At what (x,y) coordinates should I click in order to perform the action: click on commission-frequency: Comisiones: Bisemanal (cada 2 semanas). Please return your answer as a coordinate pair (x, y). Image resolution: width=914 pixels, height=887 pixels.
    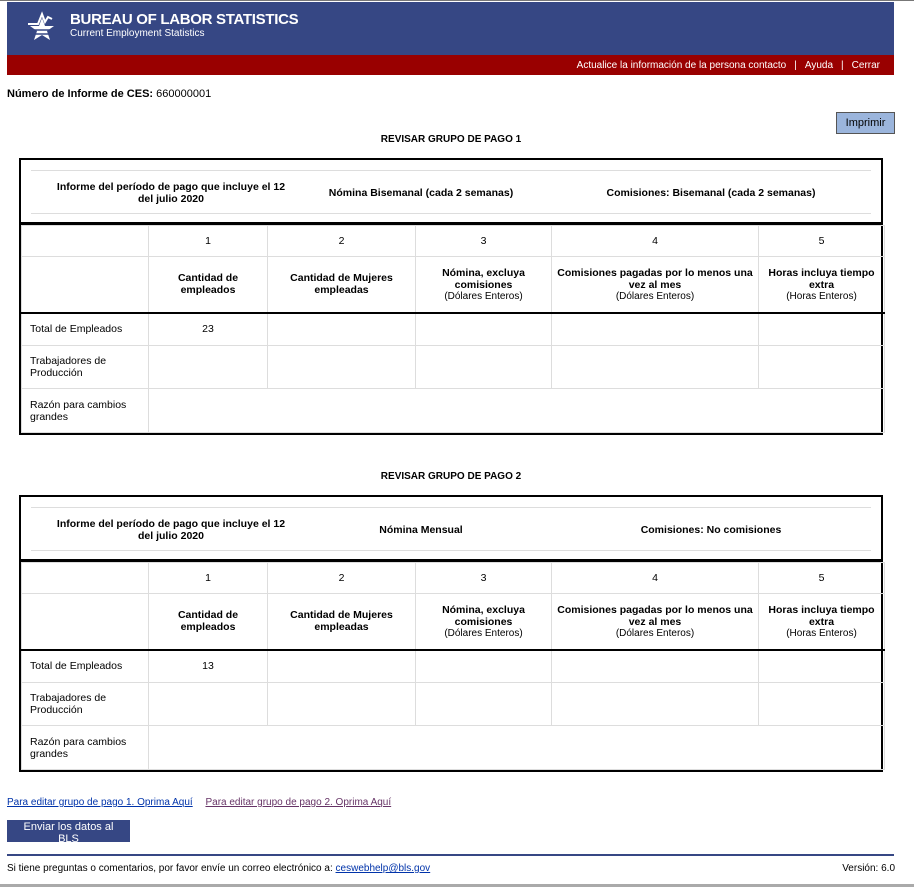
    Looking at the image, I should click on (711, 192).